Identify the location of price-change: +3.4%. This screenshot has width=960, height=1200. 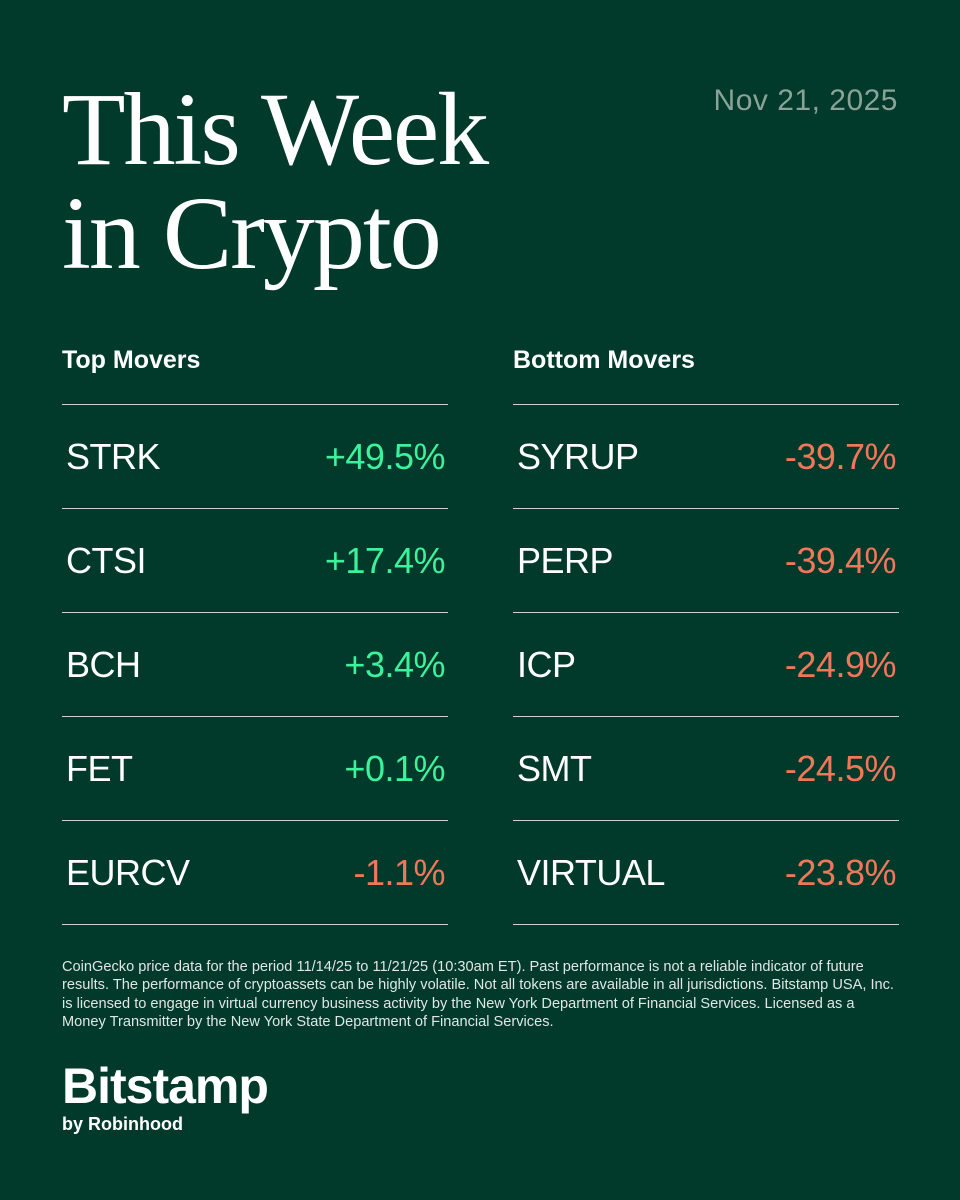
(394, 664).